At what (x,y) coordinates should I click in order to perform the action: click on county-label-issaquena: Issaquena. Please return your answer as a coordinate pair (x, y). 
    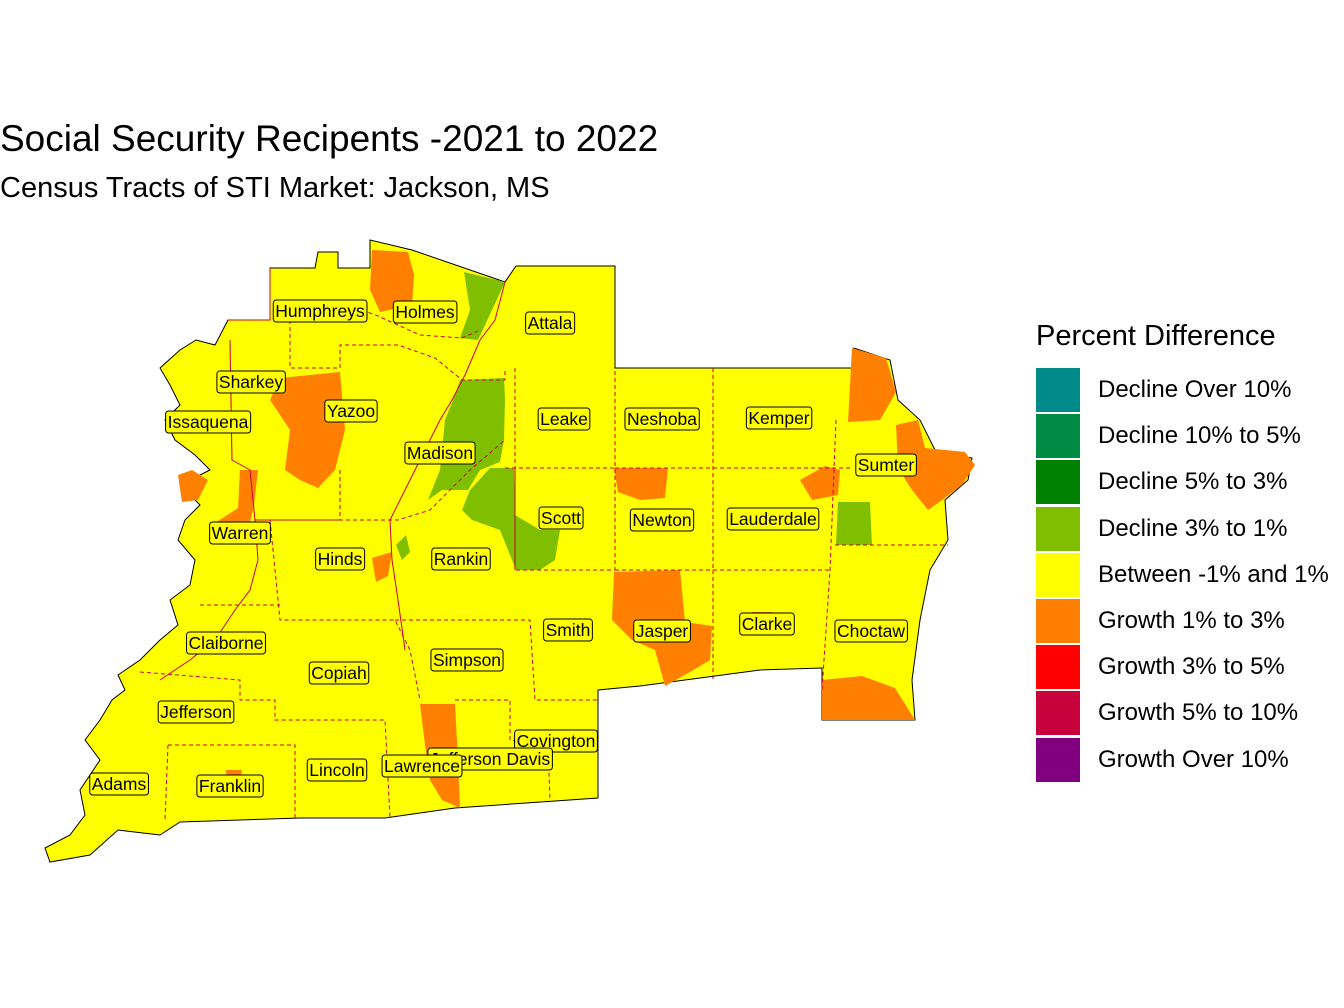
    Looking at the image, I should click on (208, 422).